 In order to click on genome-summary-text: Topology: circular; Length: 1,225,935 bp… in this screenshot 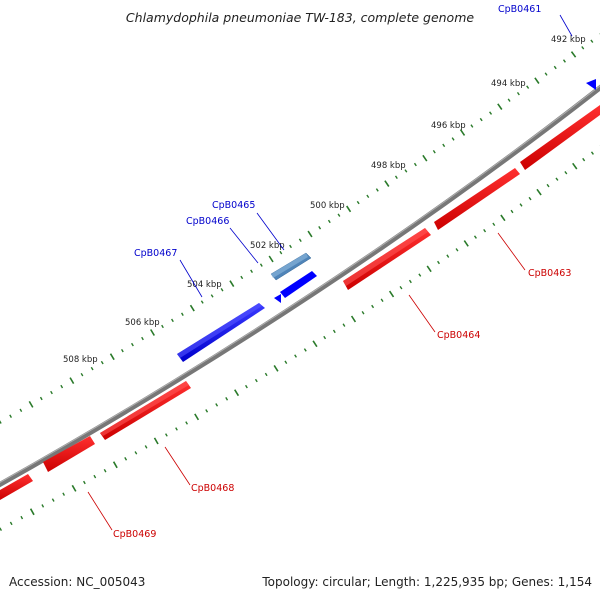, I will do `click(426, 582)`.